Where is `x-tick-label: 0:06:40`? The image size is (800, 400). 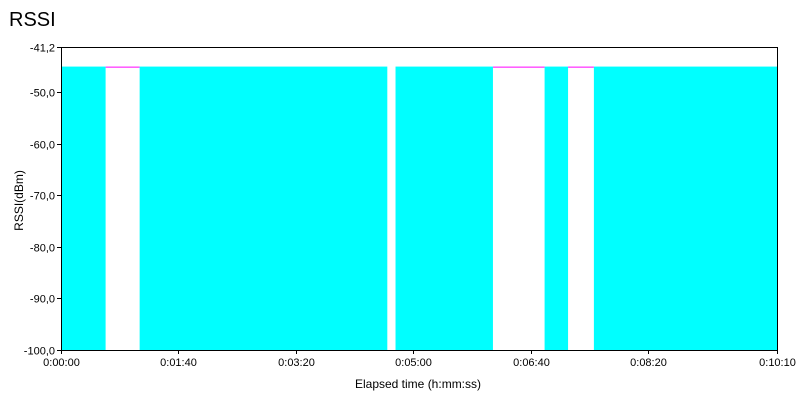
x-tick-label: 0:06:40 is located at coordinates (531, 363).